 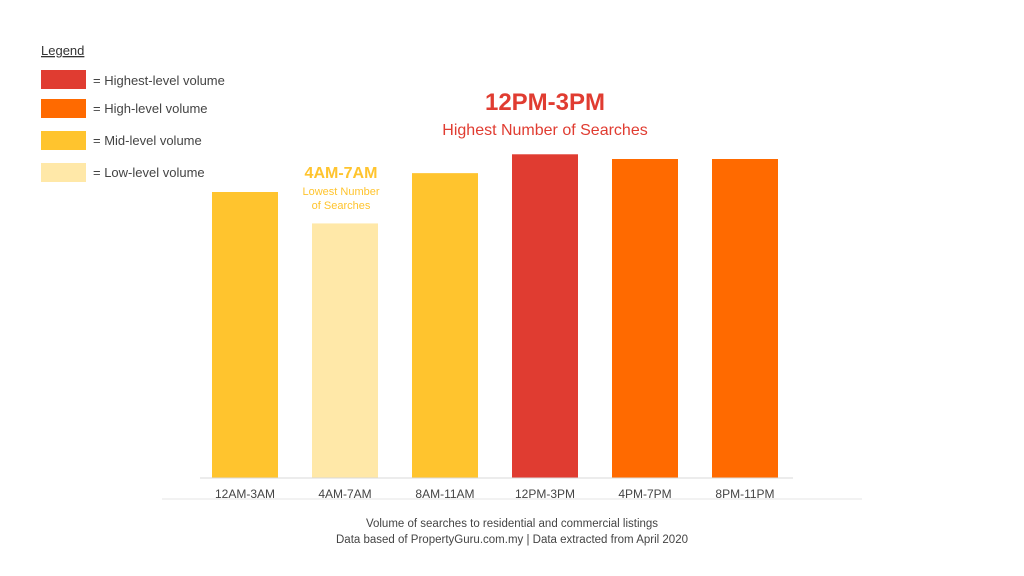 What do you see at coordinates (63, 108) in the screenshot?
I see `legend-swatch-high` at bounding box center [63, 108].